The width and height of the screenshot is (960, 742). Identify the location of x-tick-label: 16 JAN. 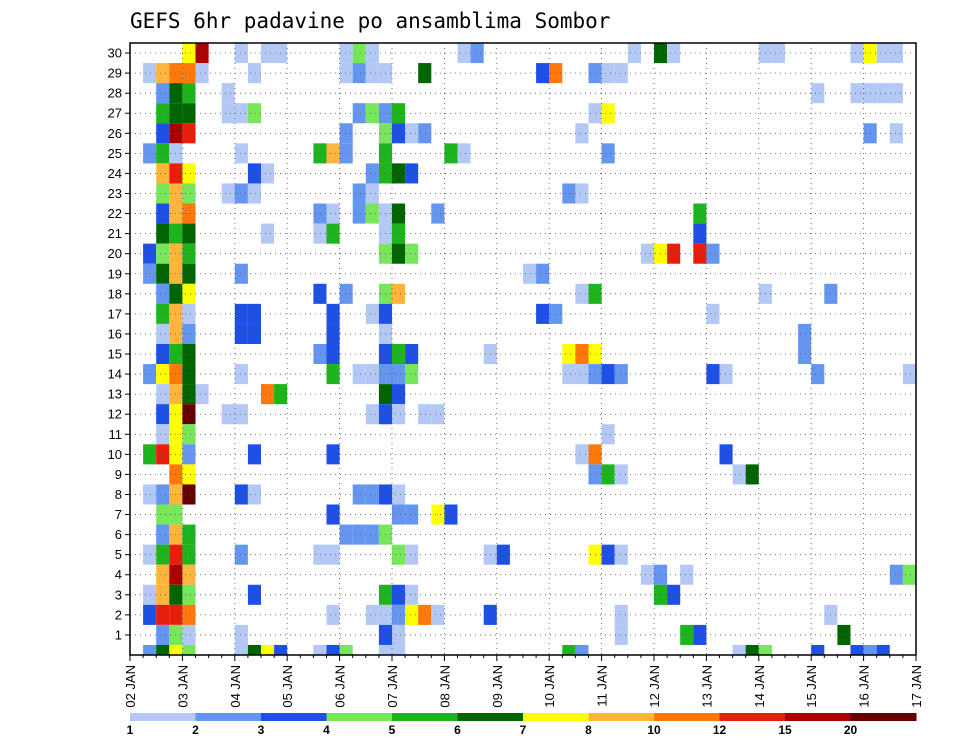
(864, 686).